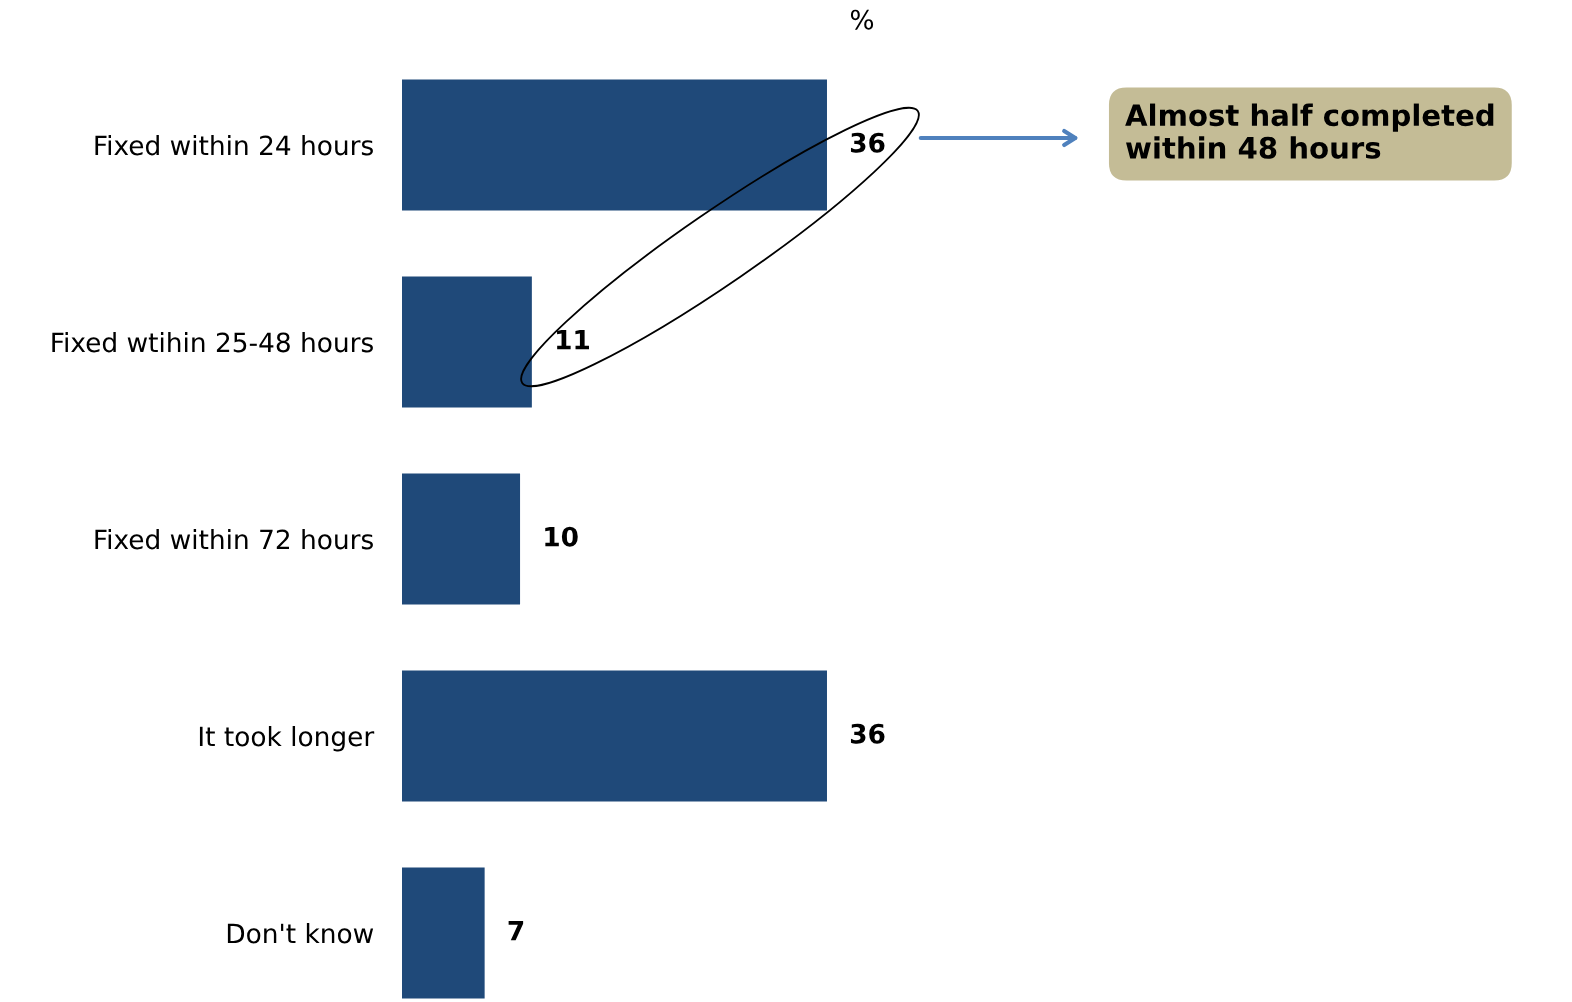 This screenshot has height=1002, width=1572. Describe the element at coordinates (516, 931) in the screenshot. I see `data-label: 7` at that location.